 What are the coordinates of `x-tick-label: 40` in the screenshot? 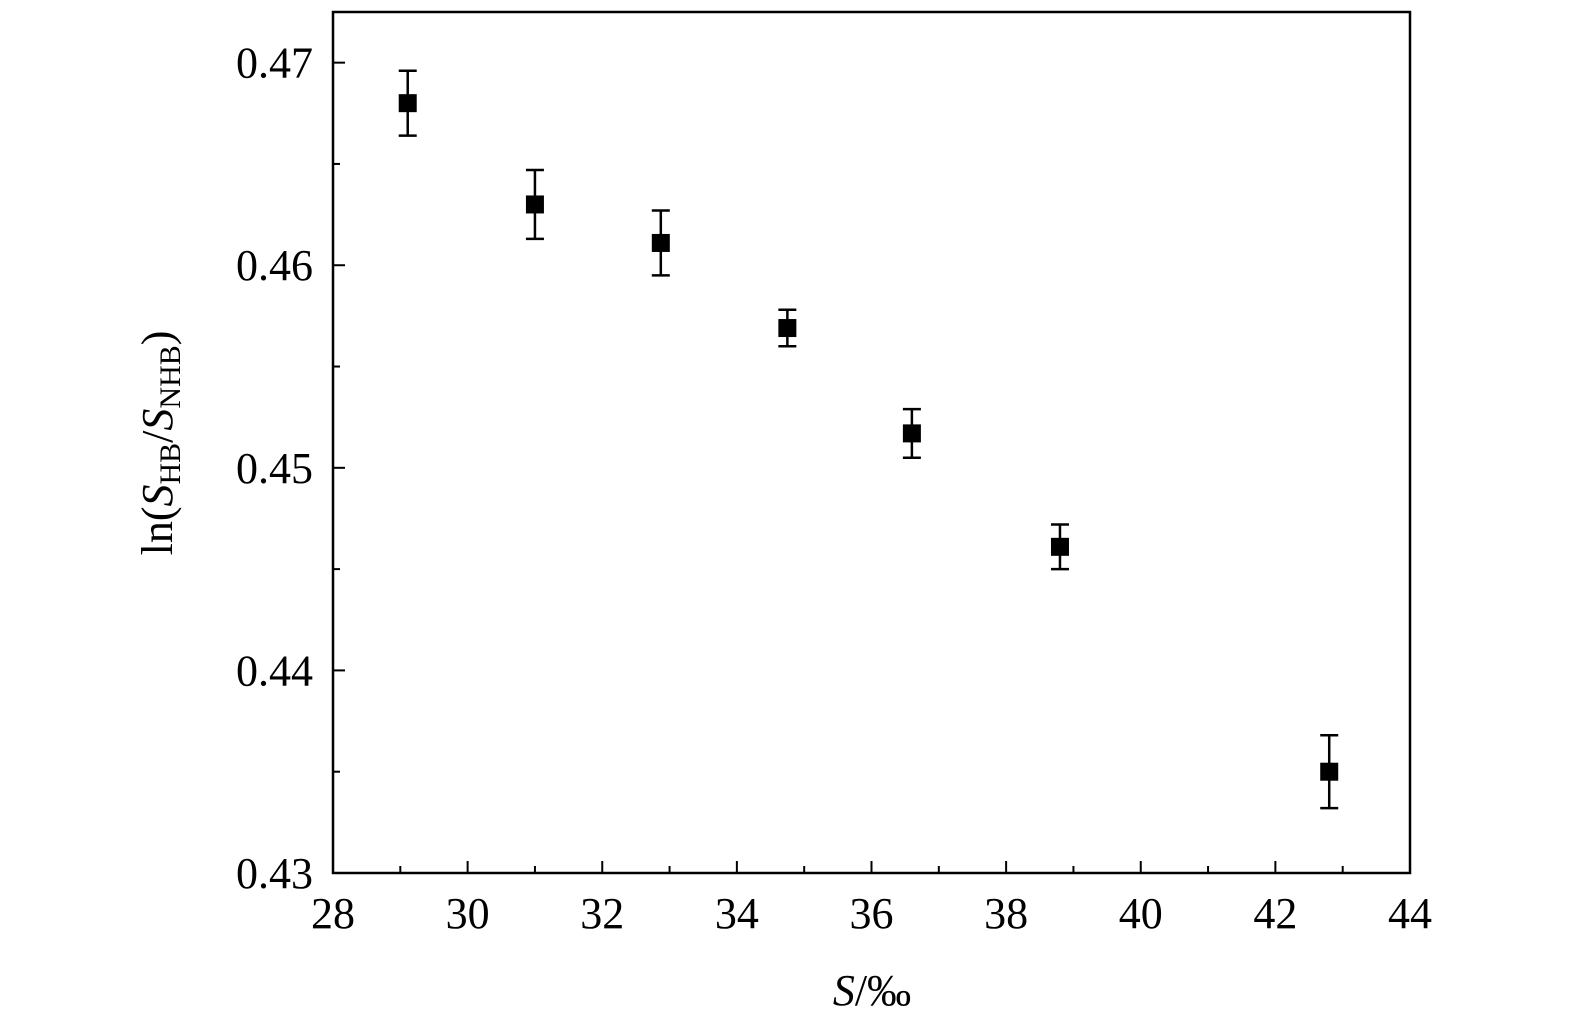 It's located at (1141, 913).